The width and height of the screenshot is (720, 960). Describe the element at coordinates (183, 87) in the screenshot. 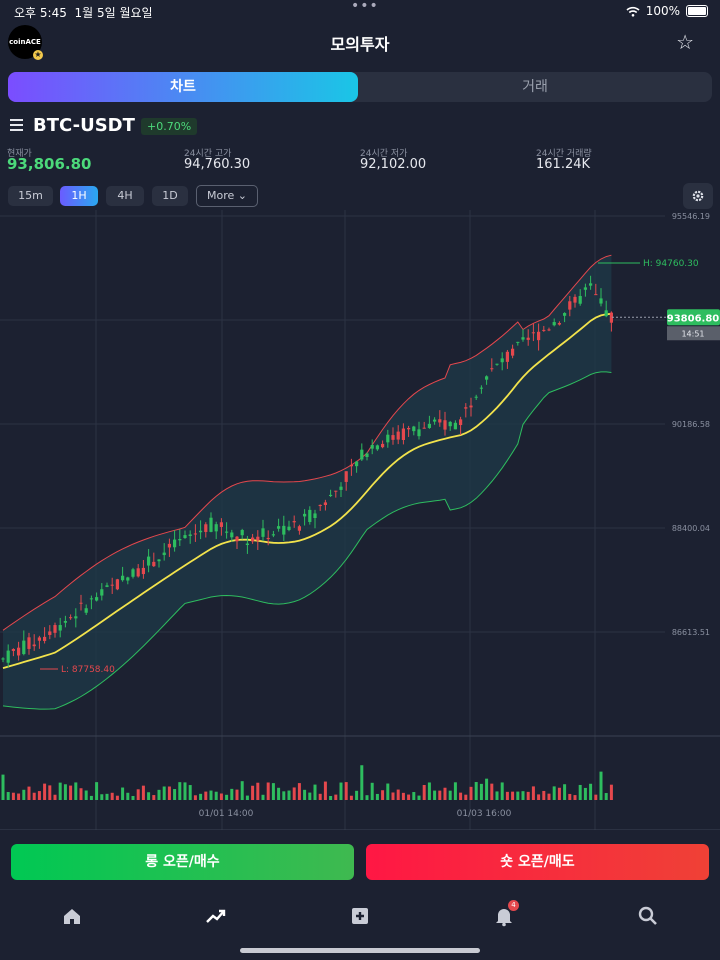

I see `tab-chart: 차트` at that location.